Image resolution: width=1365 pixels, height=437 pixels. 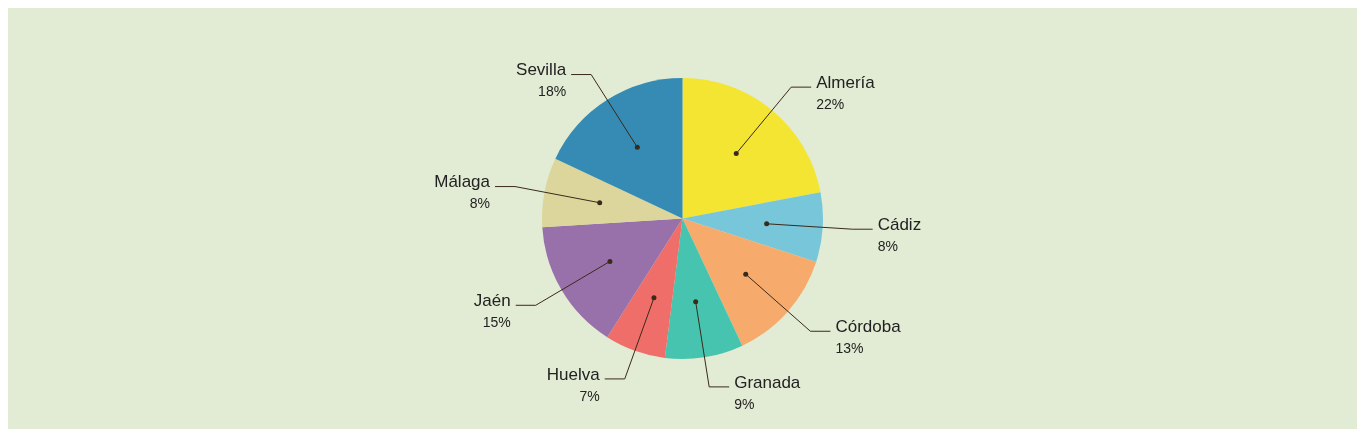 I want to click on slice-label: Sevilla, so click(x=541, y=70).